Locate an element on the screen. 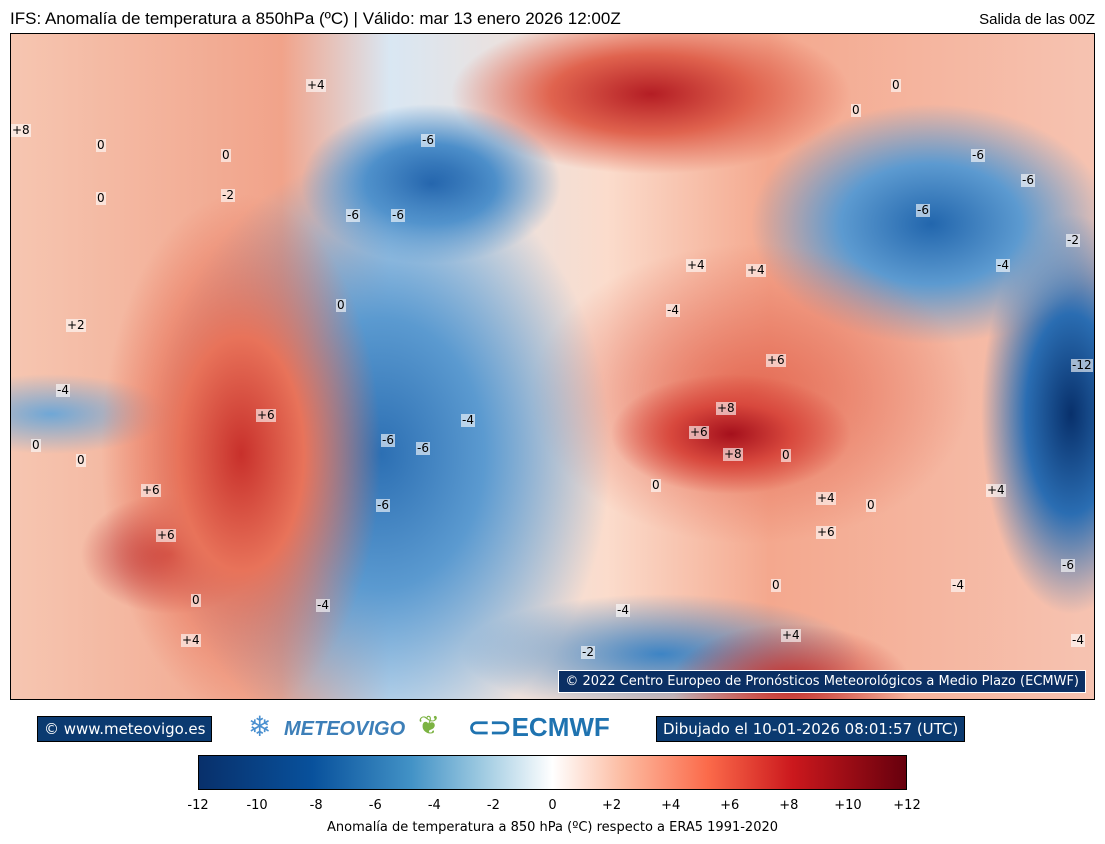 Image resolution: width=1105 pixels, height=844 pixels. colorbar is located at coordinates (552, 772).